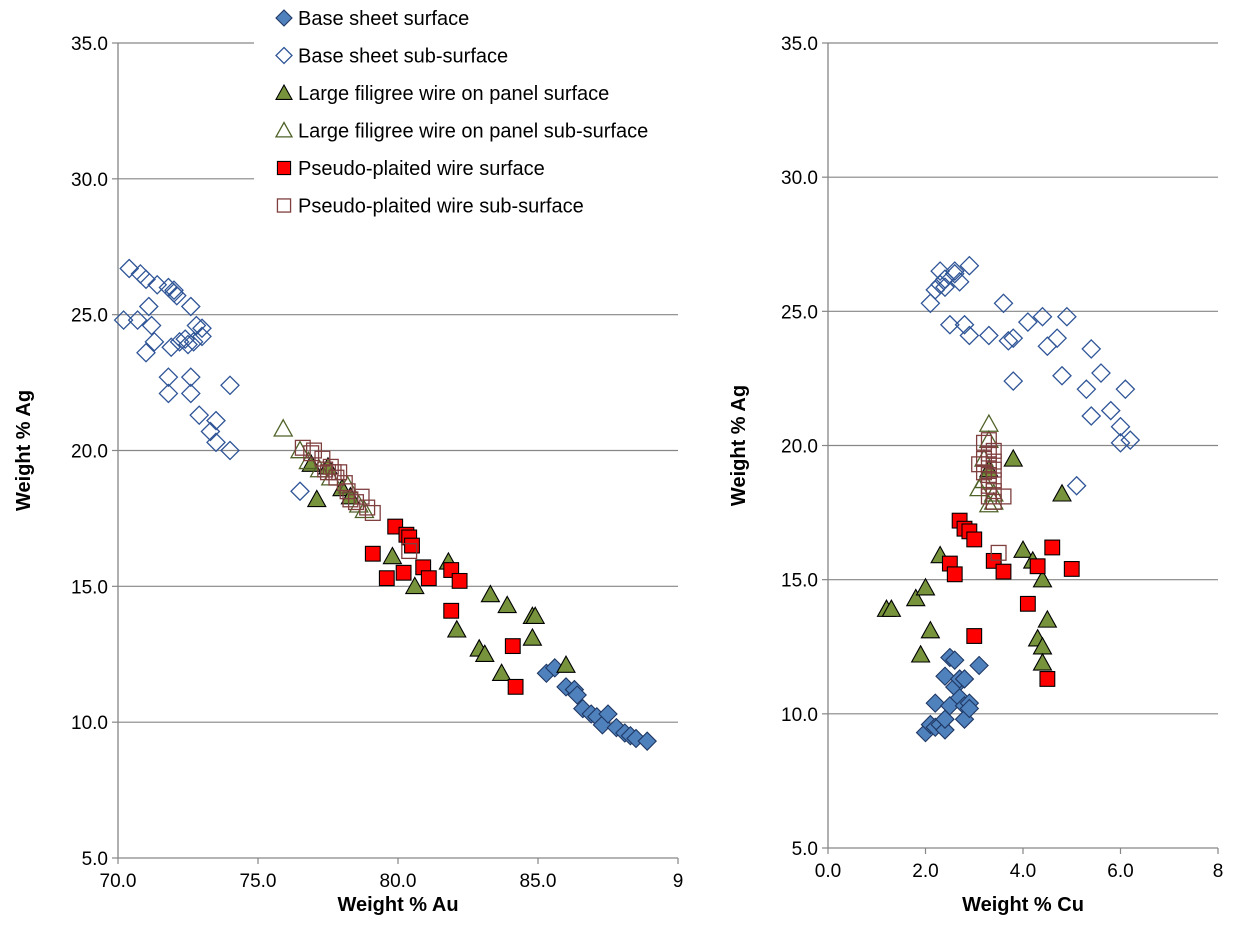 The image size is (1235, 931). I want to click on legend-label: Large filigree wire on panel surface, so click(453, 94).